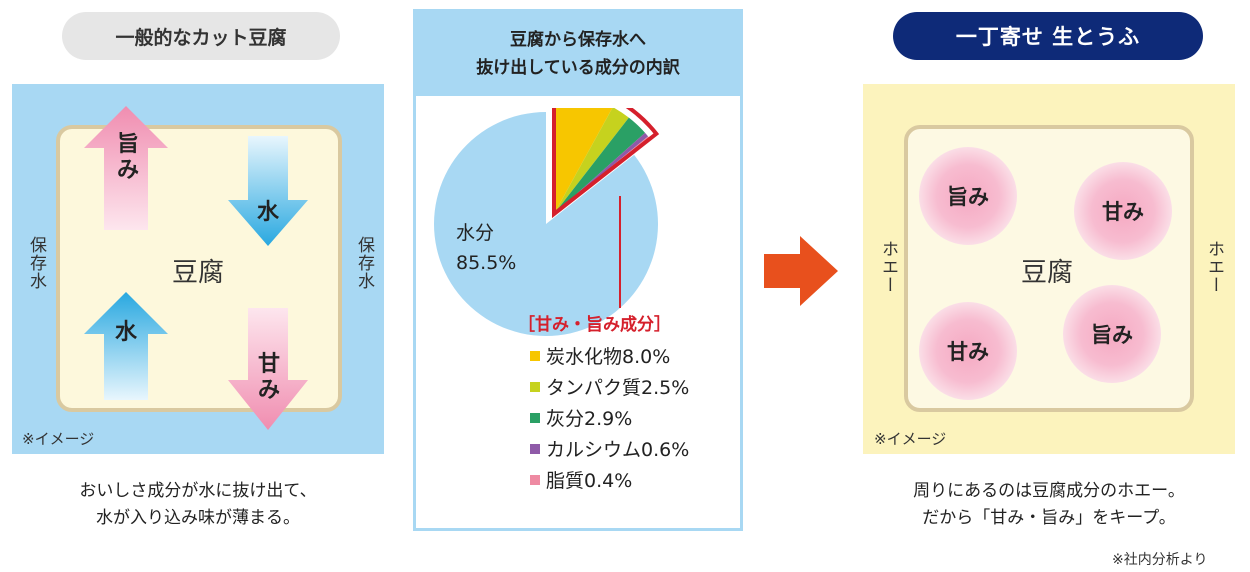  I want to click on middle-title-line2: 抜け出している成分の内訳, so click(578, 68).